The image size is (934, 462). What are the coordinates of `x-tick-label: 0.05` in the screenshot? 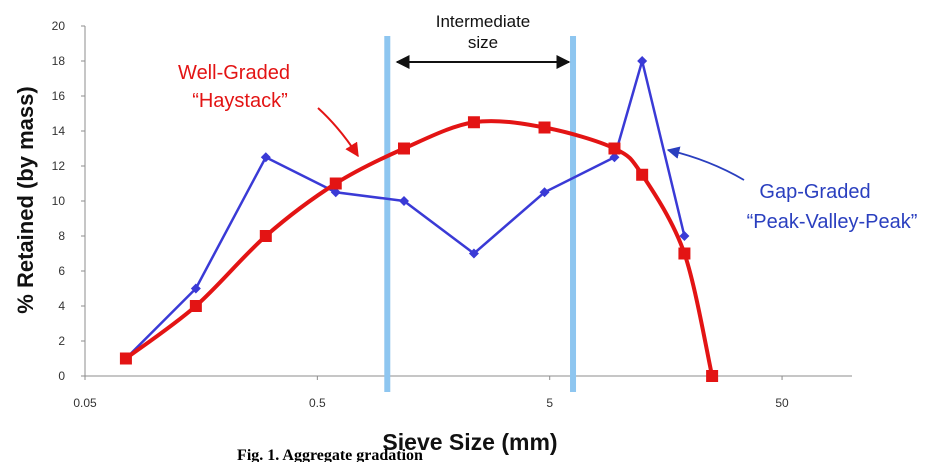 It's located at (85, 403).